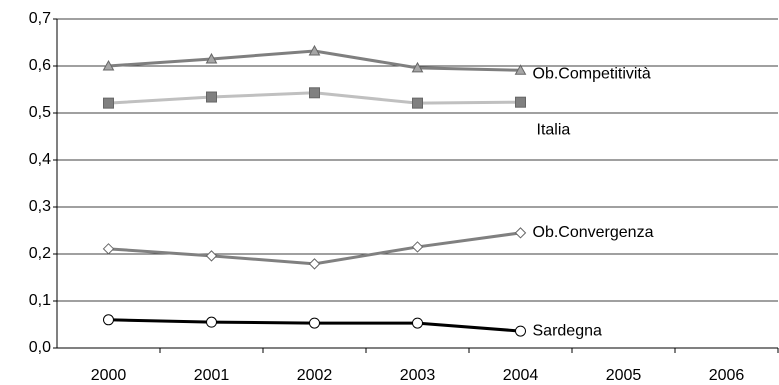 This screenshot has height=385, width=779. I want to click on y-tick-label: 0,2, so click(40, 253).